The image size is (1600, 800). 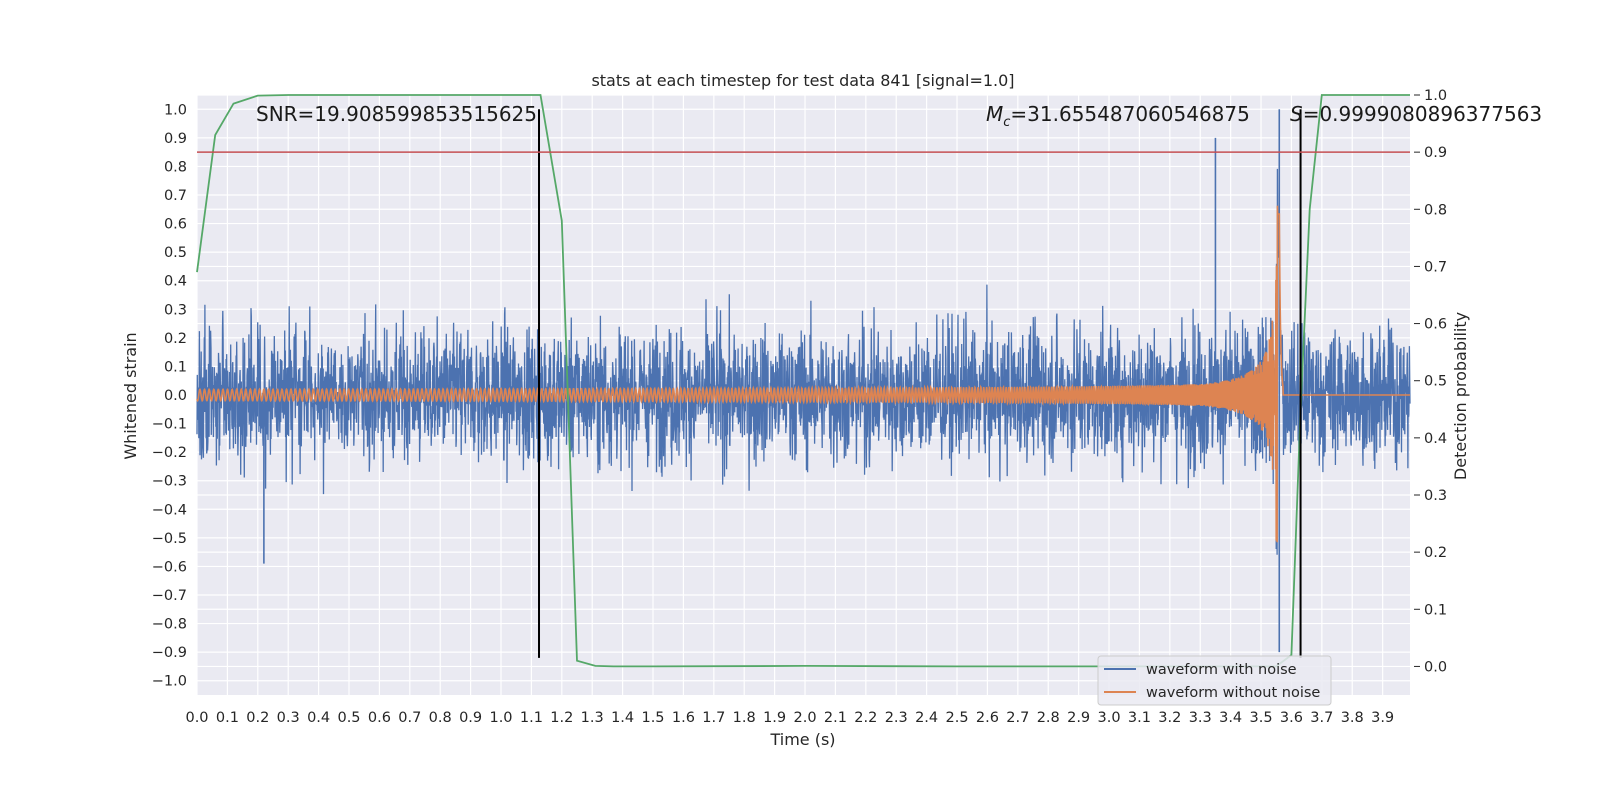 I want to click on x-tick-label: 2.2, so click(x=865, y=718).